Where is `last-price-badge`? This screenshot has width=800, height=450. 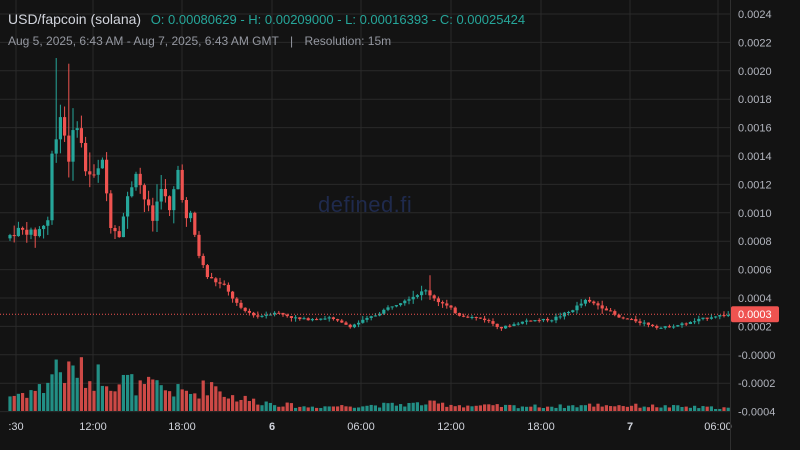 last-price-badge is located at coordinates (755, 314).